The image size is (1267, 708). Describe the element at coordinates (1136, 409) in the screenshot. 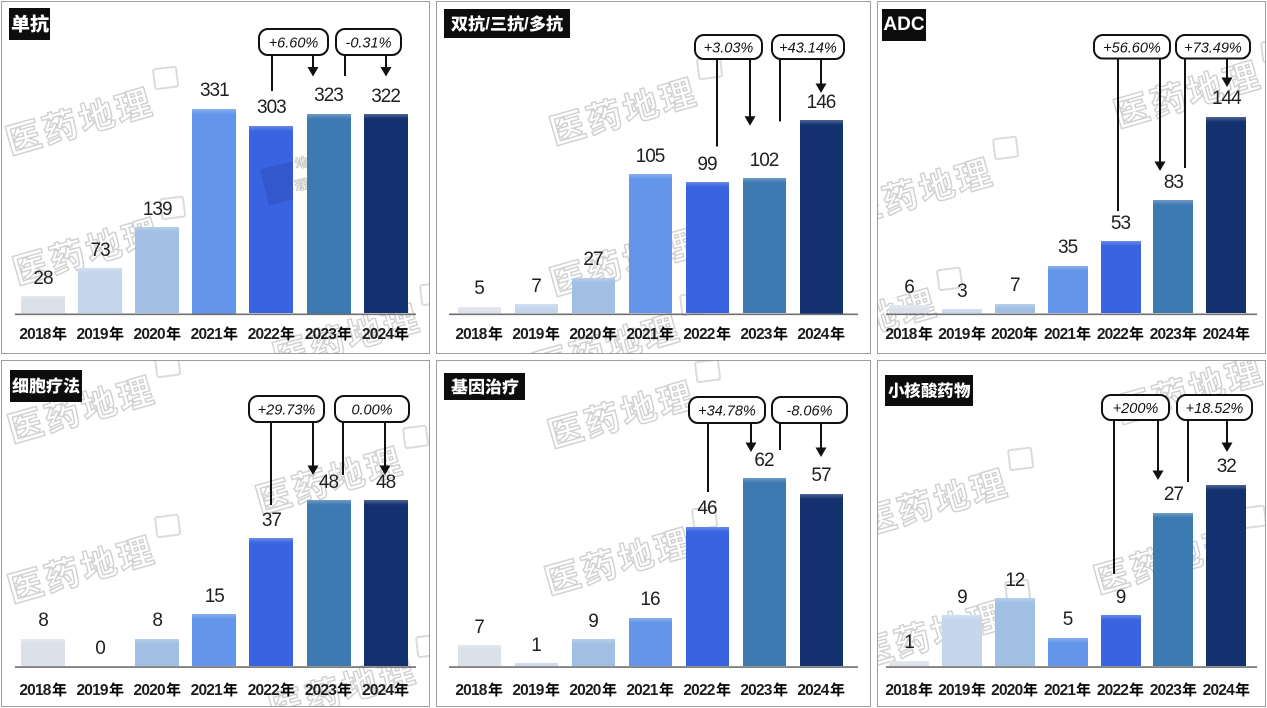

I see `svg-text: +200%` at that location.